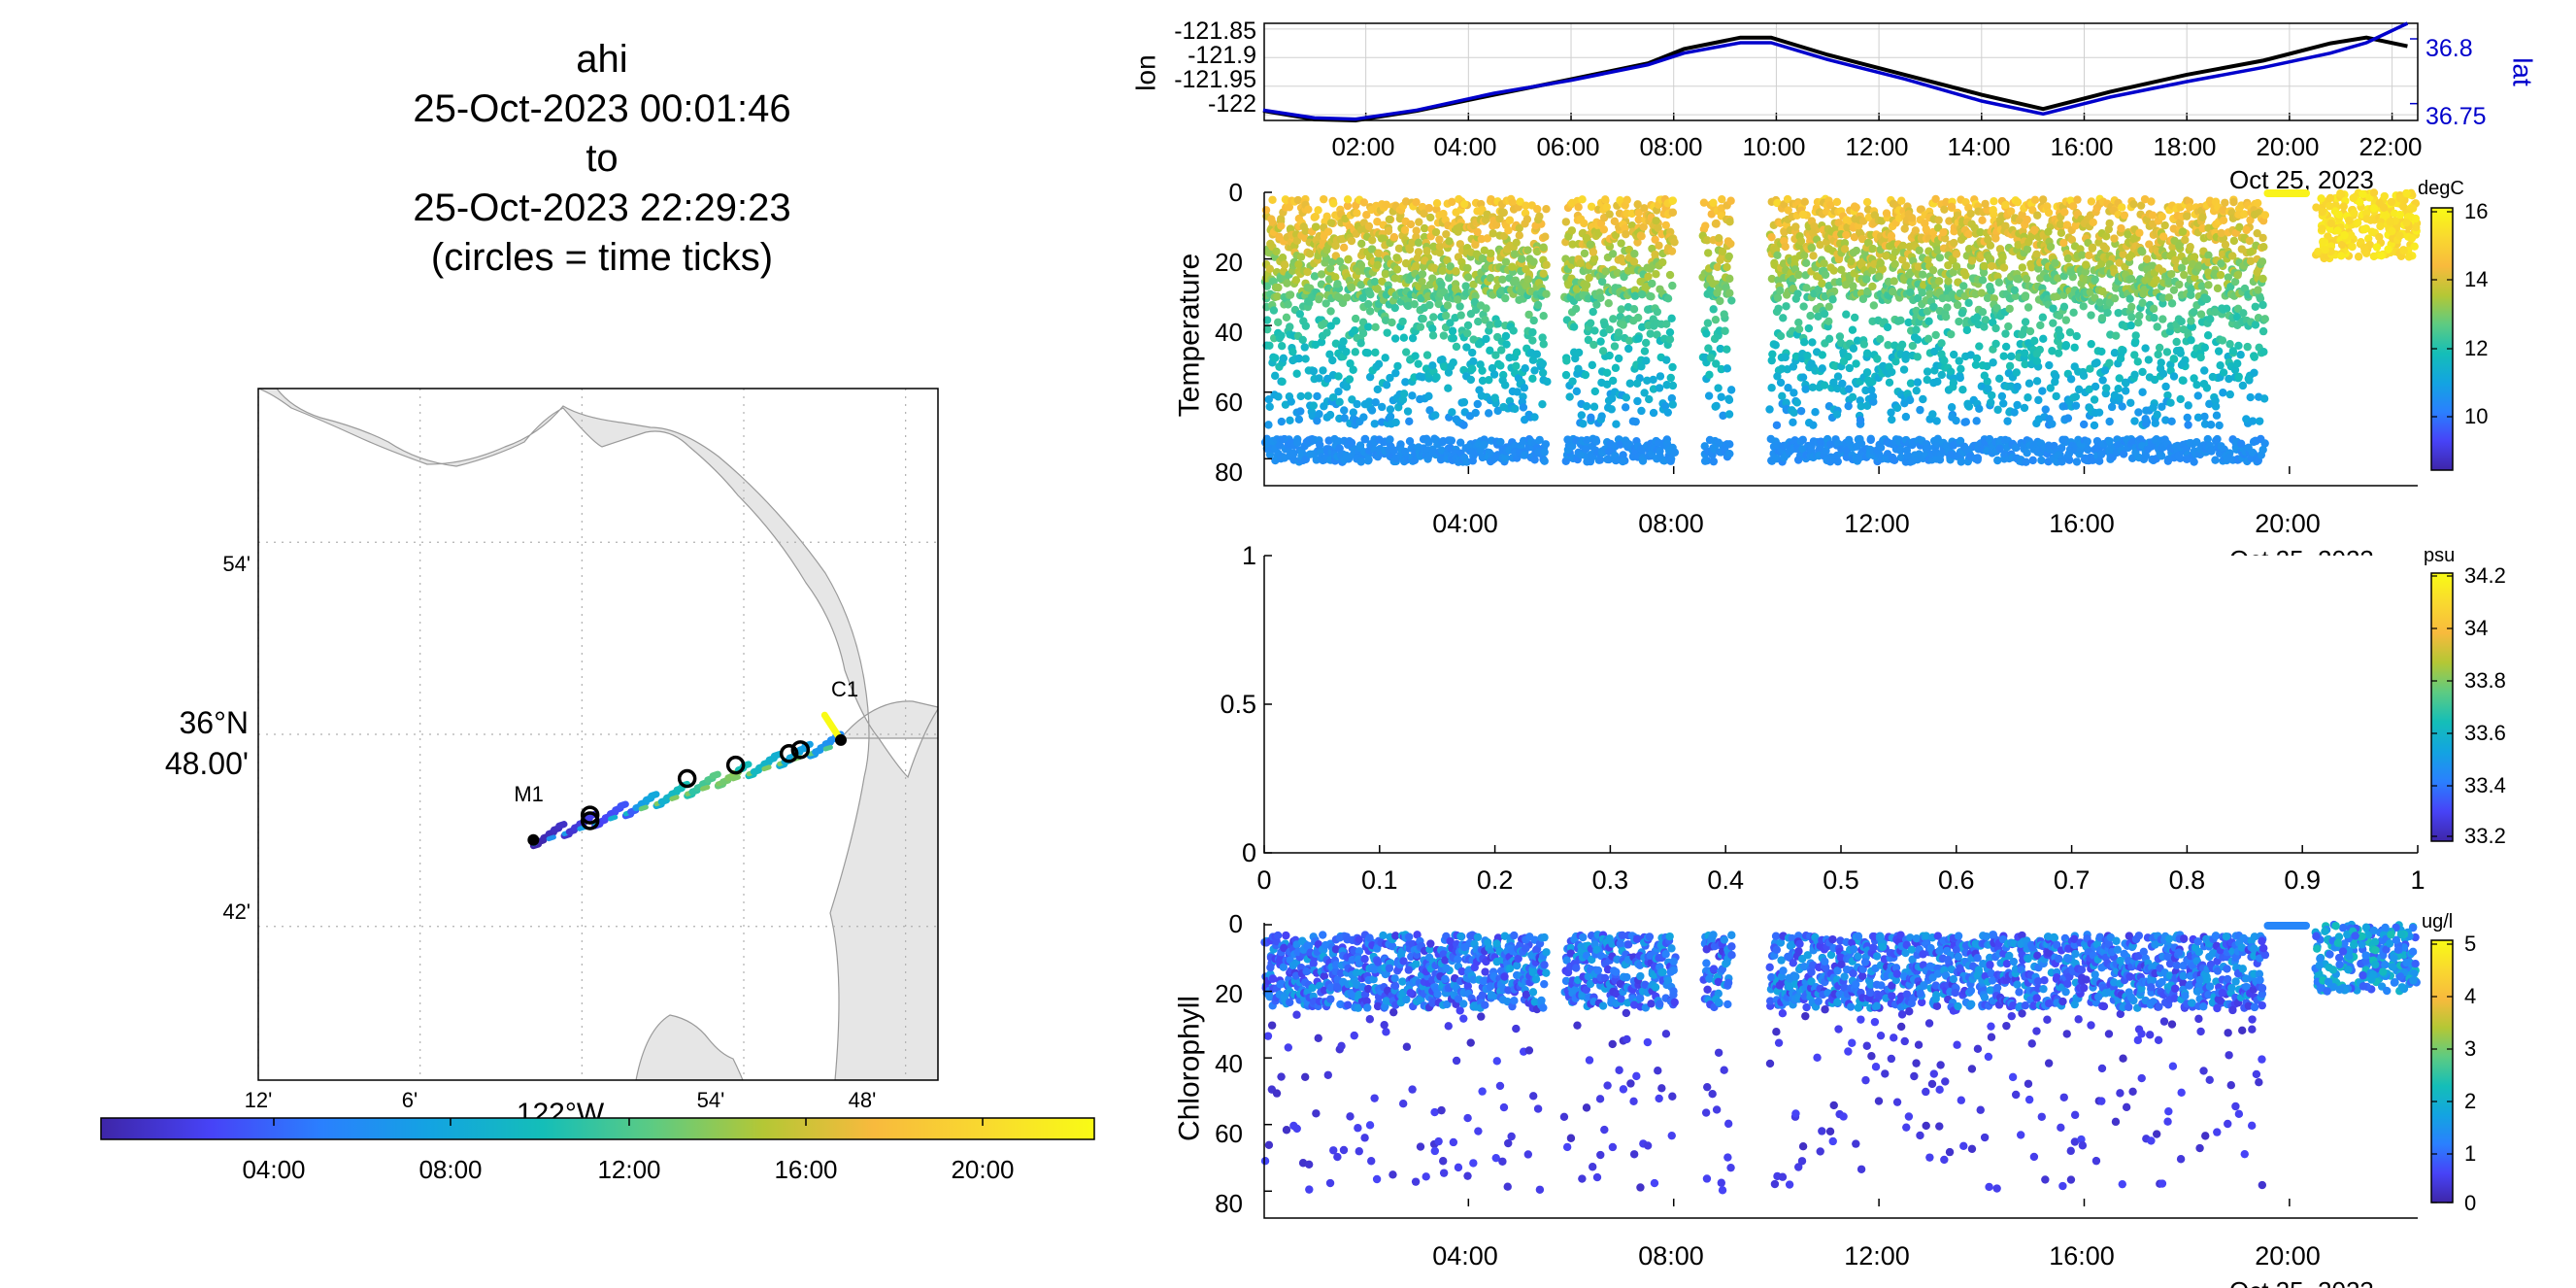 This screenshot has height=1288, width=2576. Describe the element at coordinates (590, 815) in the screenshot. I see `time-tick-circle` at that location.